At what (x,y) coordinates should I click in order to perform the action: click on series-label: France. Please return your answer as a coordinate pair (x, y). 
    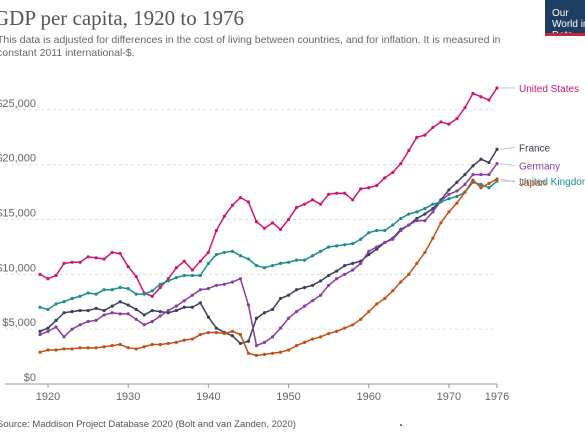
    Looking at the image, I should click on (535, 148).